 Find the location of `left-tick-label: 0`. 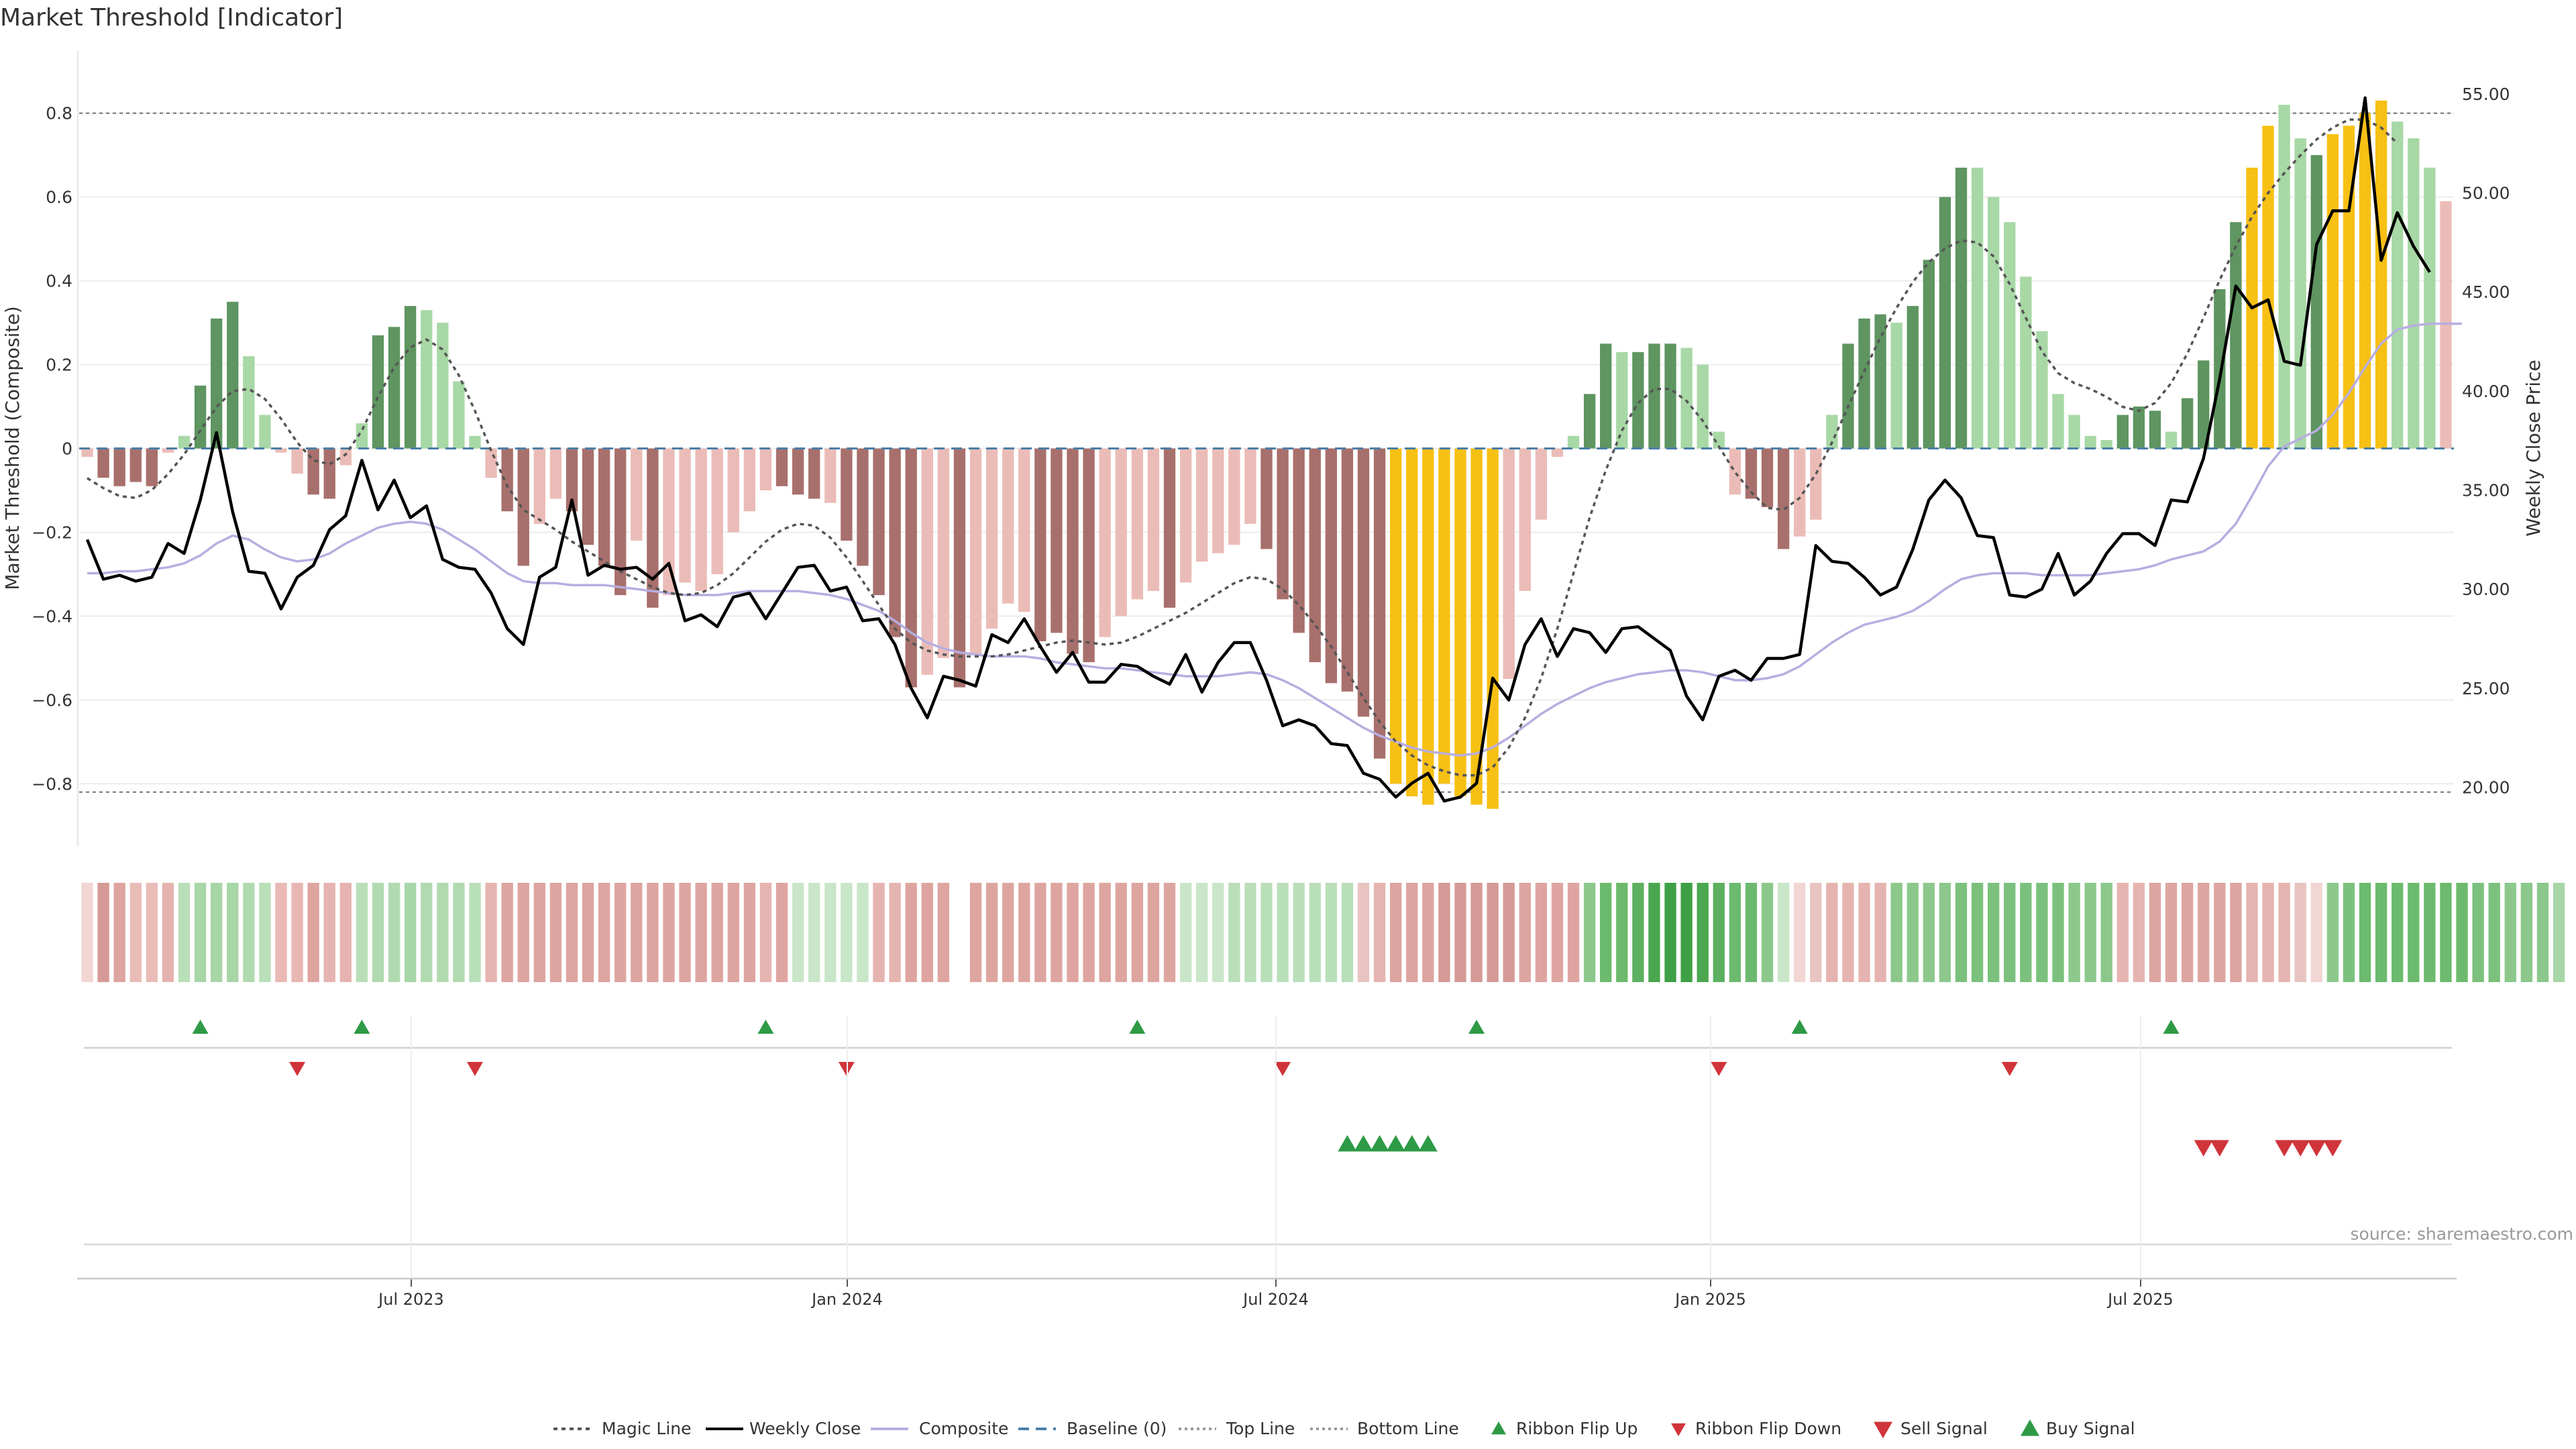

left-tick-label: 0 is located at coordinates (67, 449).